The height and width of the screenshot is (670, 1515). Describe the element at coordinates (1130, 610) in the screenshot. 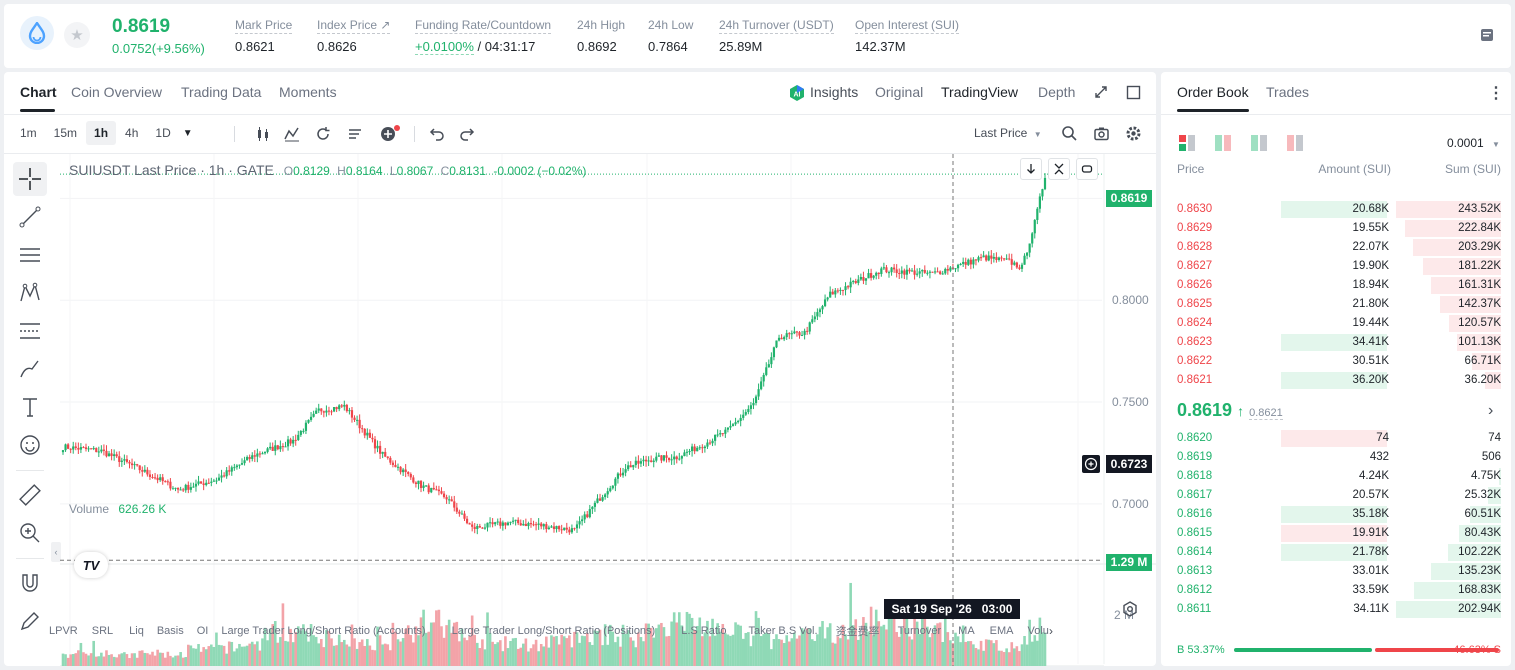

I see `chart-settings-icon` at that location.